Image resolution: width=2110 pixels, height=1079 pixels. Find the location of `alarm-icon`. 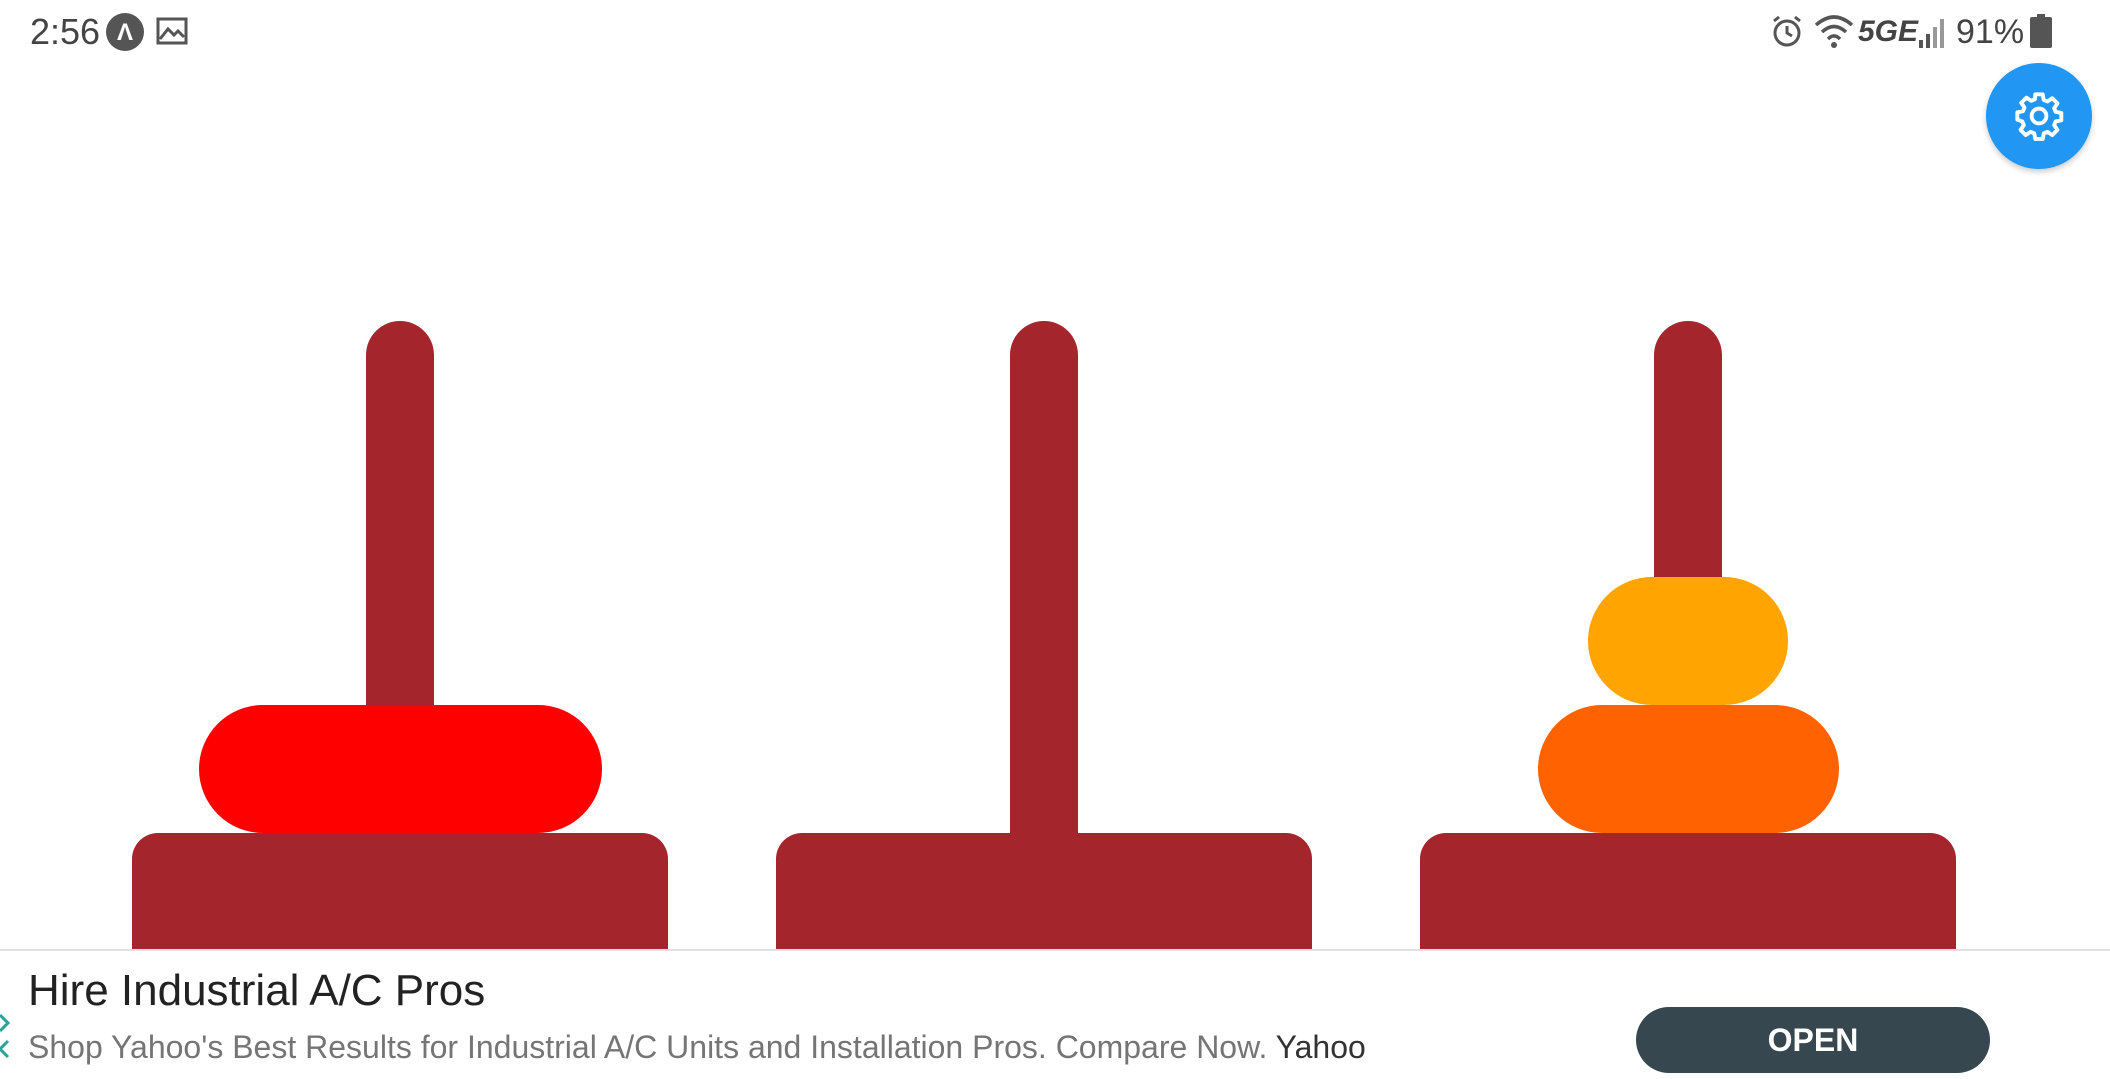

alarm-icon is located at coordinates (1787, 31).